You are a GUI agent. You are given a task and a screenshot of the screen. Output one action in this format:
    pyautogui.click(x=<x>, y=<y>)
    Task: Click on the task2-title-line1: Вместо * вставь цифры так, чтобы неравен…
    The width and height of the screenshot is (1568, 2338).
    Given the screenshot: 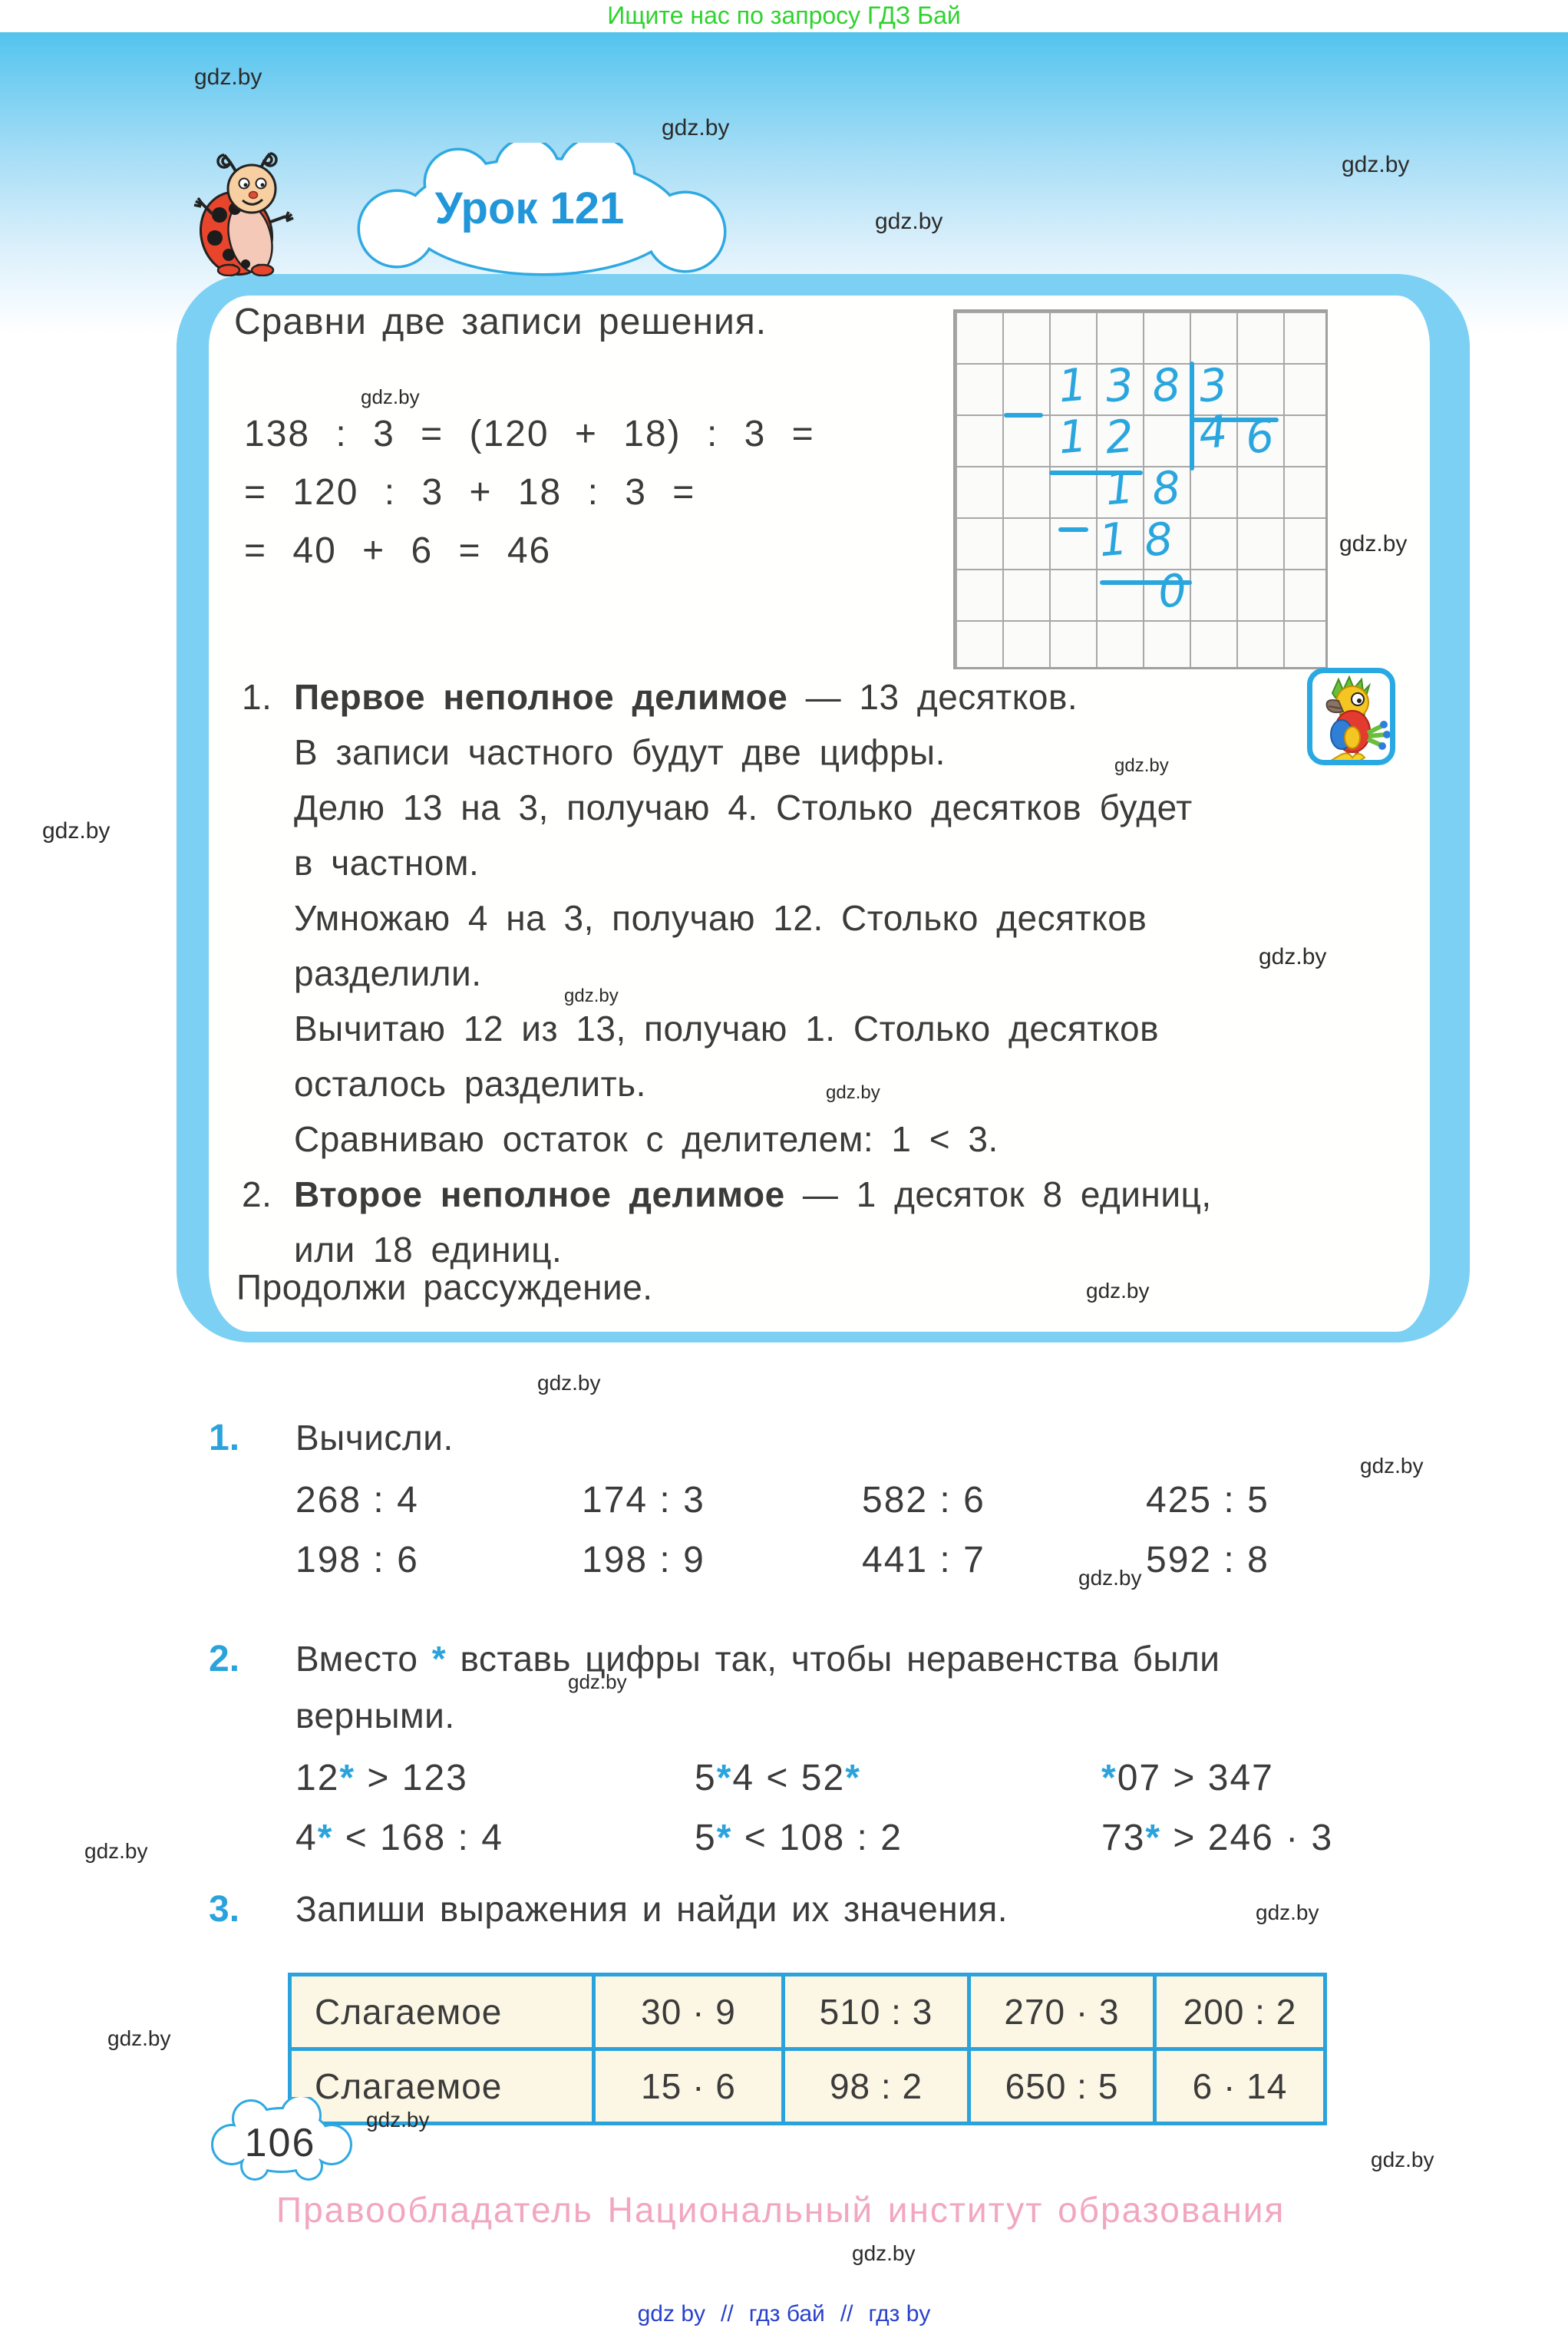 What is the action you would take?
    pyautogui.click(x=757, y=1659)
    